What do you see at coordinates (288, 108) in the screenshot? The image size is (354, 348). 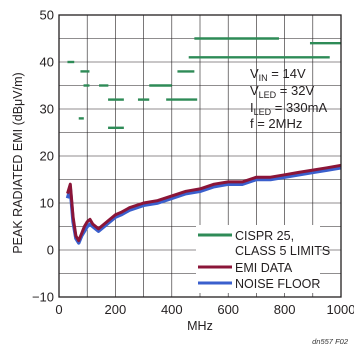 I see `iled-label: ILED = 330mA` at bounding box center [288, 108].